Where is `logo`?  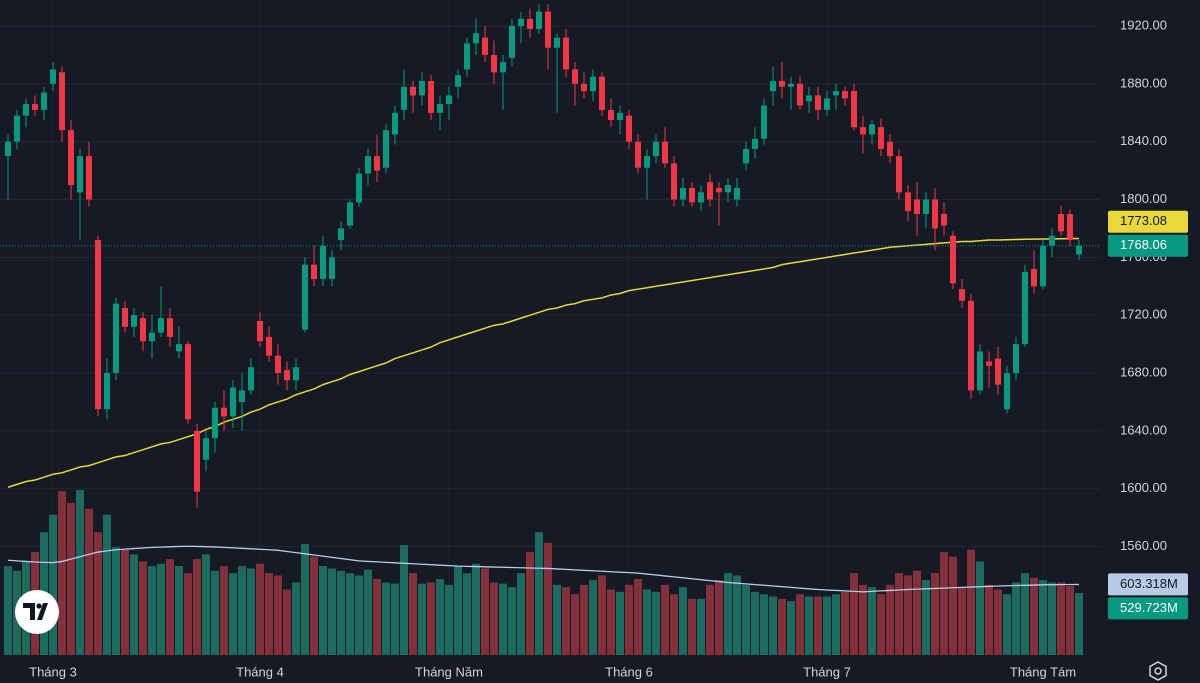 logo is located at coordinates (37, 612).